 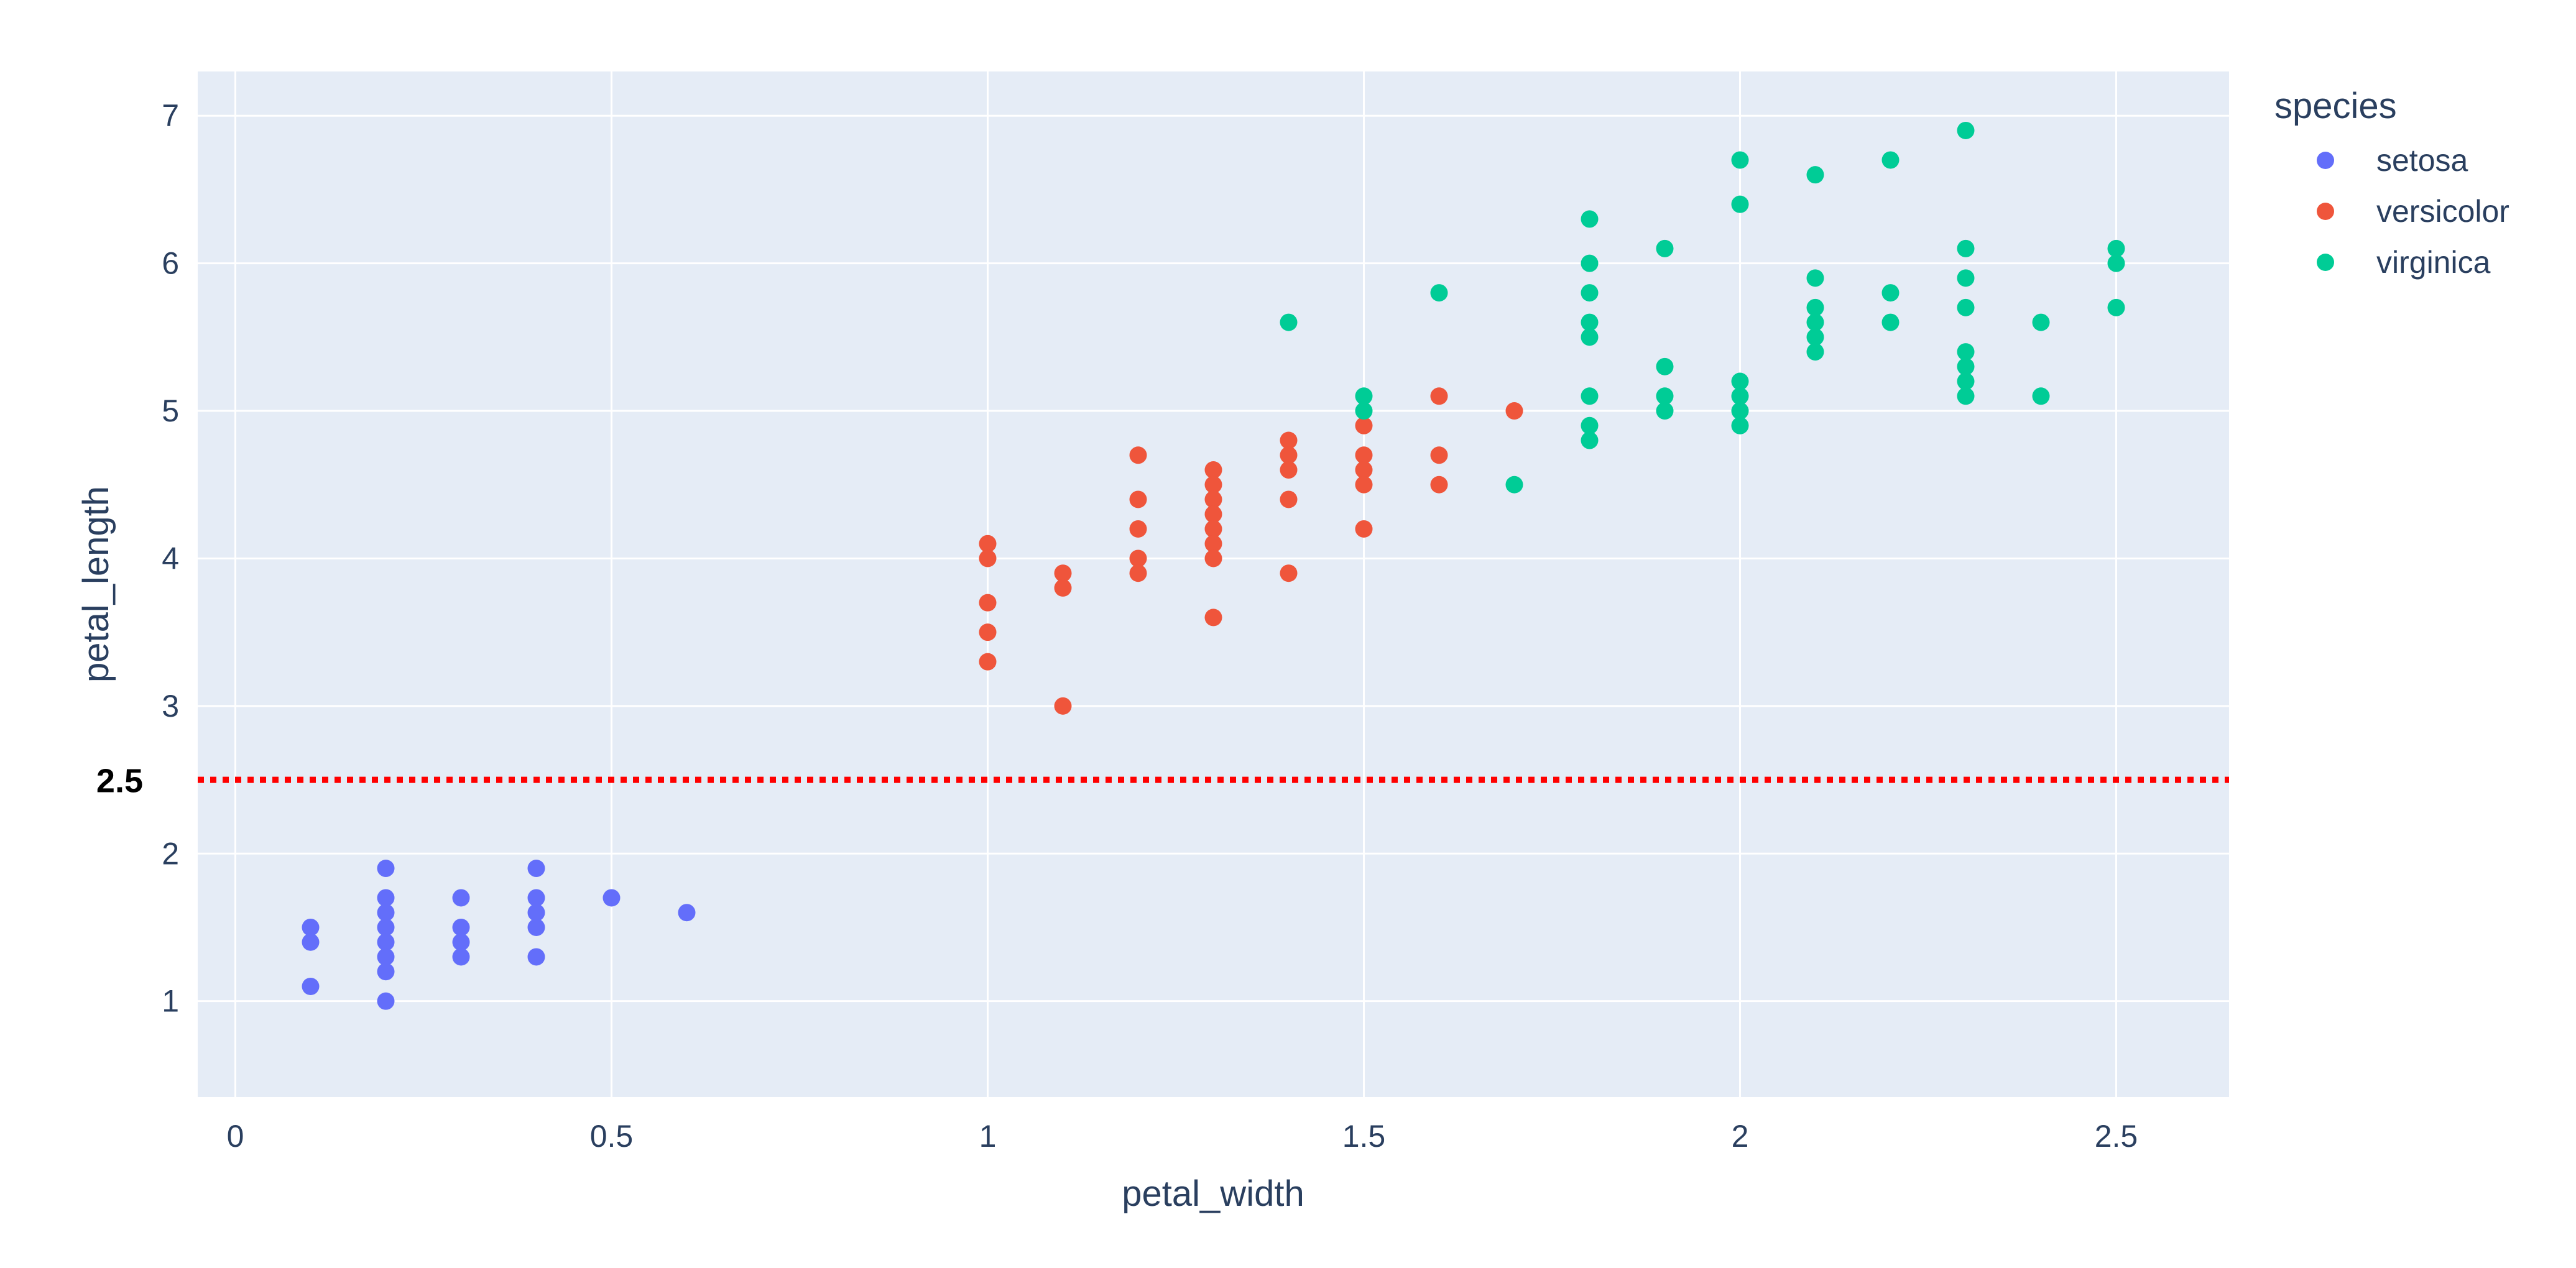 I want to click on x-tick-label: 0.5, so click(x=612, y=1136).